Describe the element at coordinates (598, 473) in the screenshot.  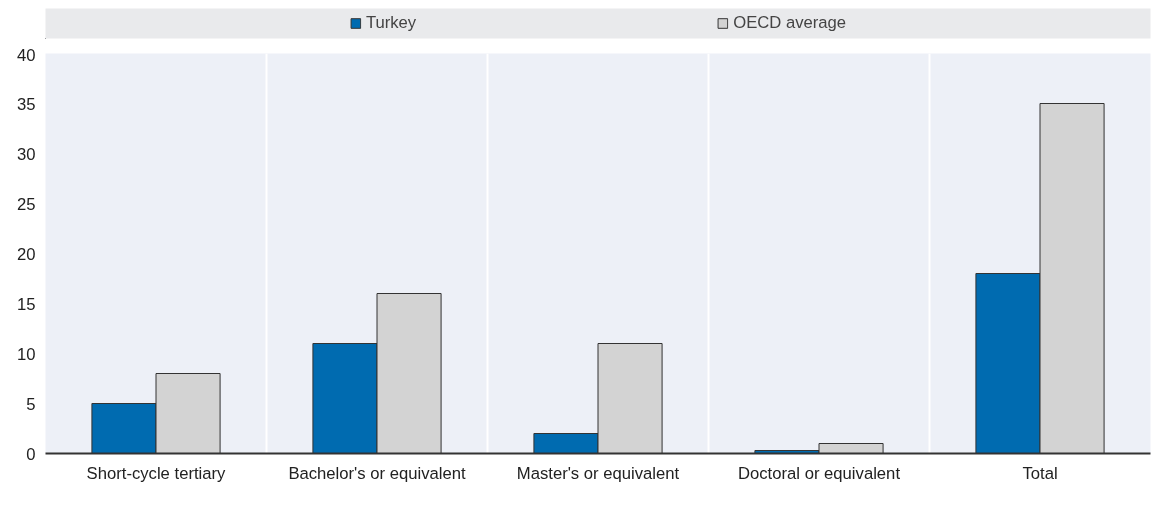
I see `x-tick-label: Master's or equivalent` at that location.